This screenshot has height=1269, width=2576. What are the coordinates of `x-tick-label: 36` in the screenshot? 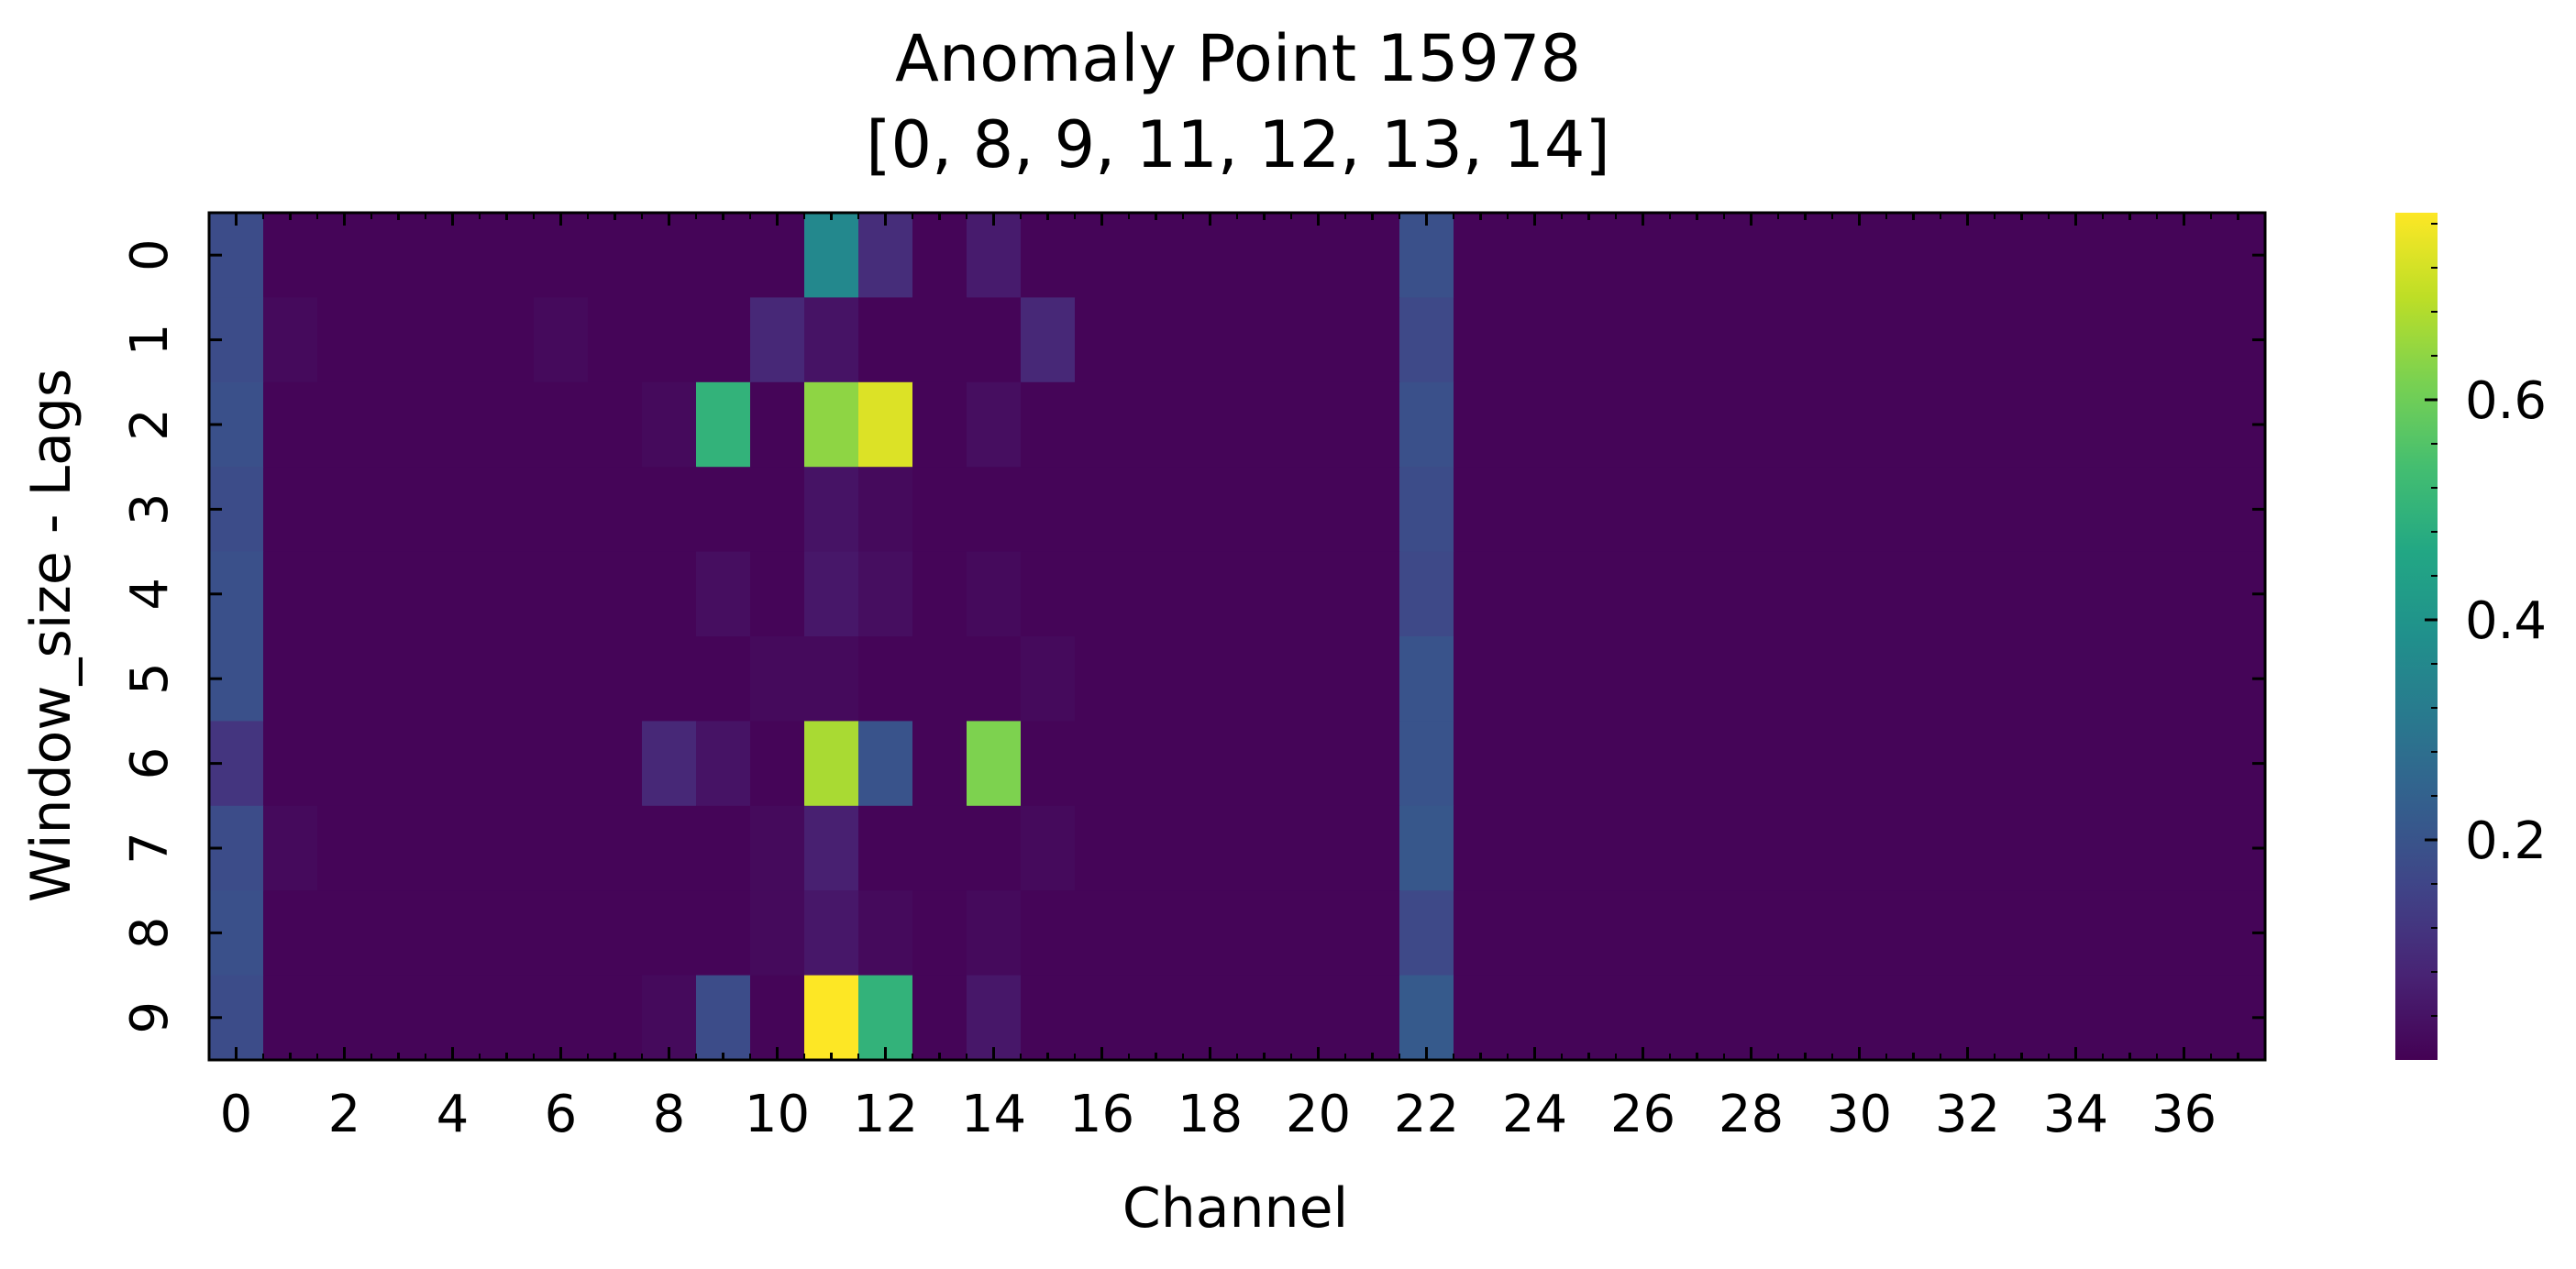 It's located at (2184, 1114).